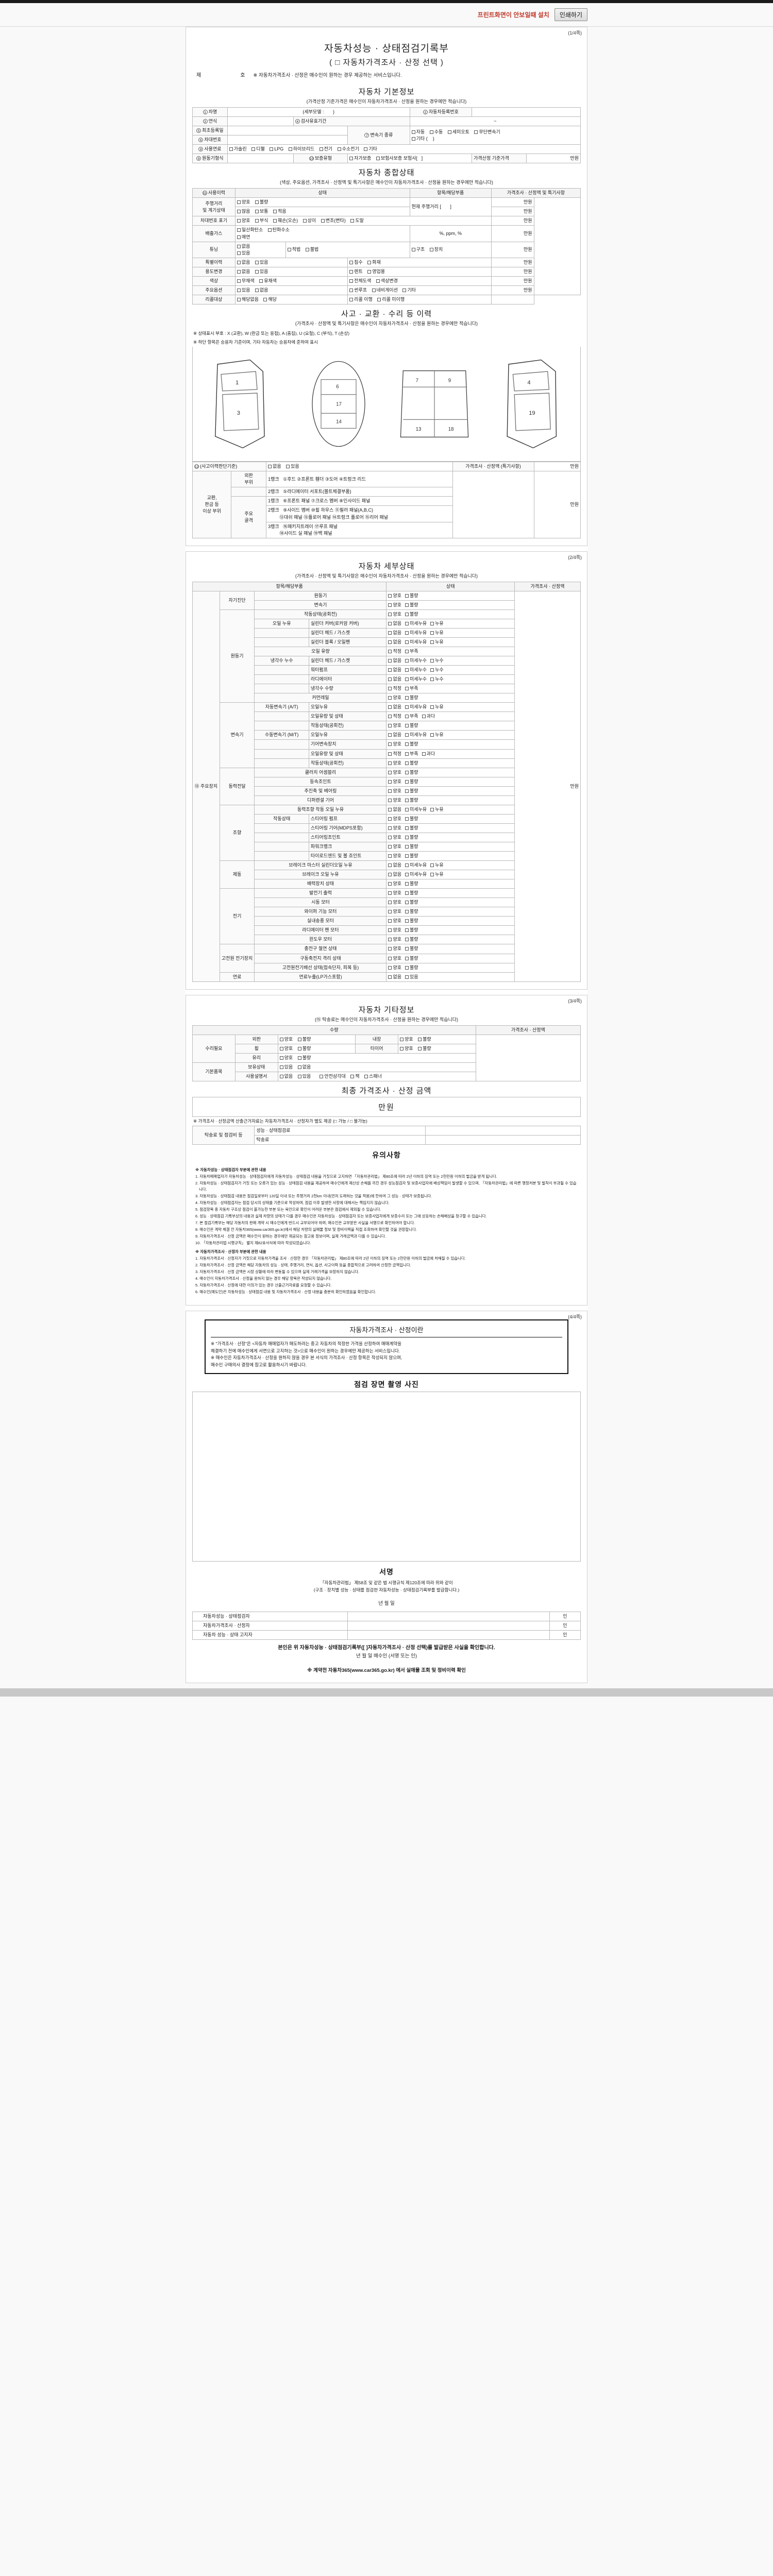 The image size is (773, 2576). I want to click on checkbox-usage-yes: 있음, so click(261, 271).